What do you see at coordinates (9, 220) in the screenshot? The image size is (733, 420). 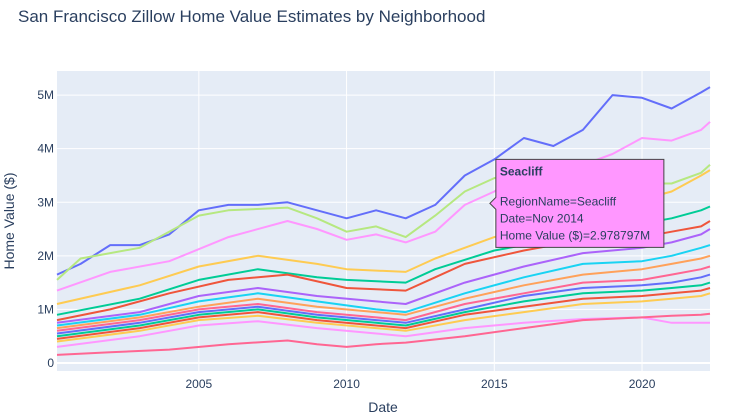 I see `y-axis-title: Home Value ($)` at bounding box center [9, 220].